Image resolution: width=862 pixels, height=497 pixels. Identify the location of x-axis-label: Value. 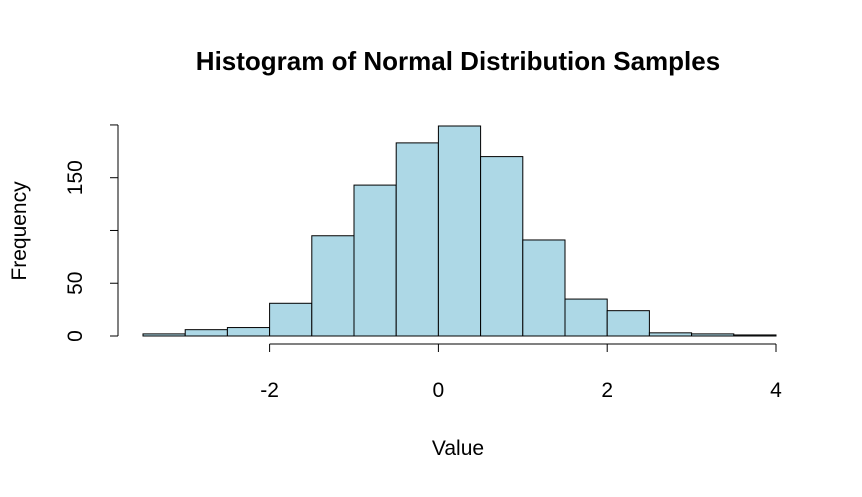
(458, 448).